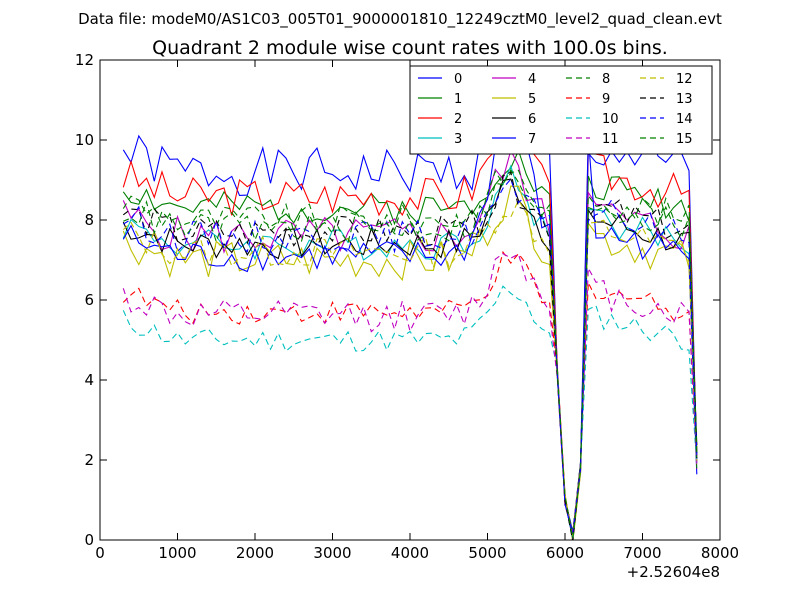  What do you see at coordinates (84, 60) in the screenshot?
I see `y-tick-label: 12` at bounding box center [84, 60].